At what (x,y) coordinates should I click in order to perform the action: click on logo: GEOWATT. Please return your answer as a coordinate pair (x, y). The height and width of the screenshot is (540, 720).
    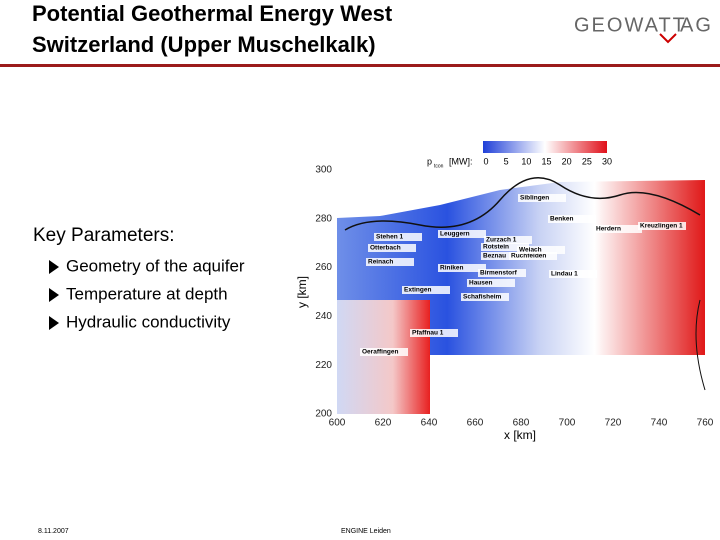
    Looking at the image, I should click on (630, 25).